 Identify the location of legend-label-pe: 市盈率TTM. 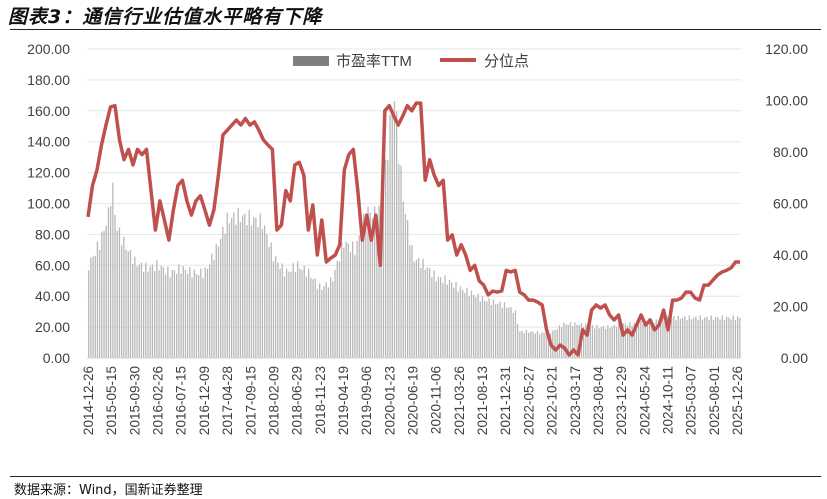
(374, 61).